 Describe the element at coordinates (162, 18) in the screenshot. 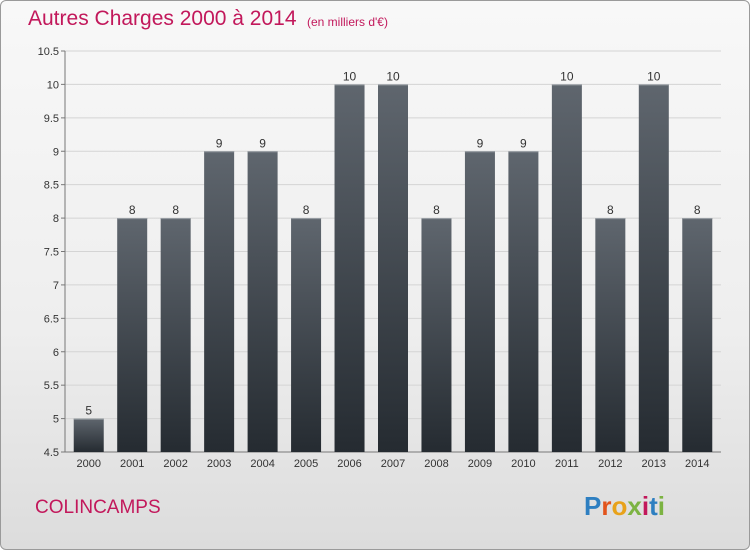

I see `chart-title: Autres Charges 2000 à 2014` at that location.